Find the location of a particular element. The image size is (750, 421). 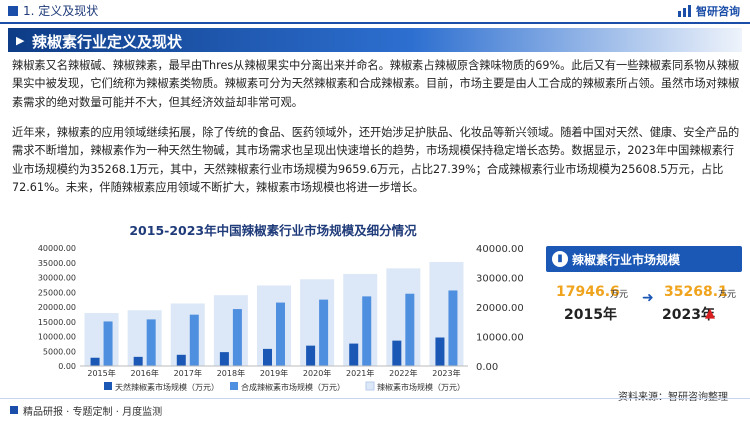

x-tick-label: 2018年 is located at coordinates (231, 373).